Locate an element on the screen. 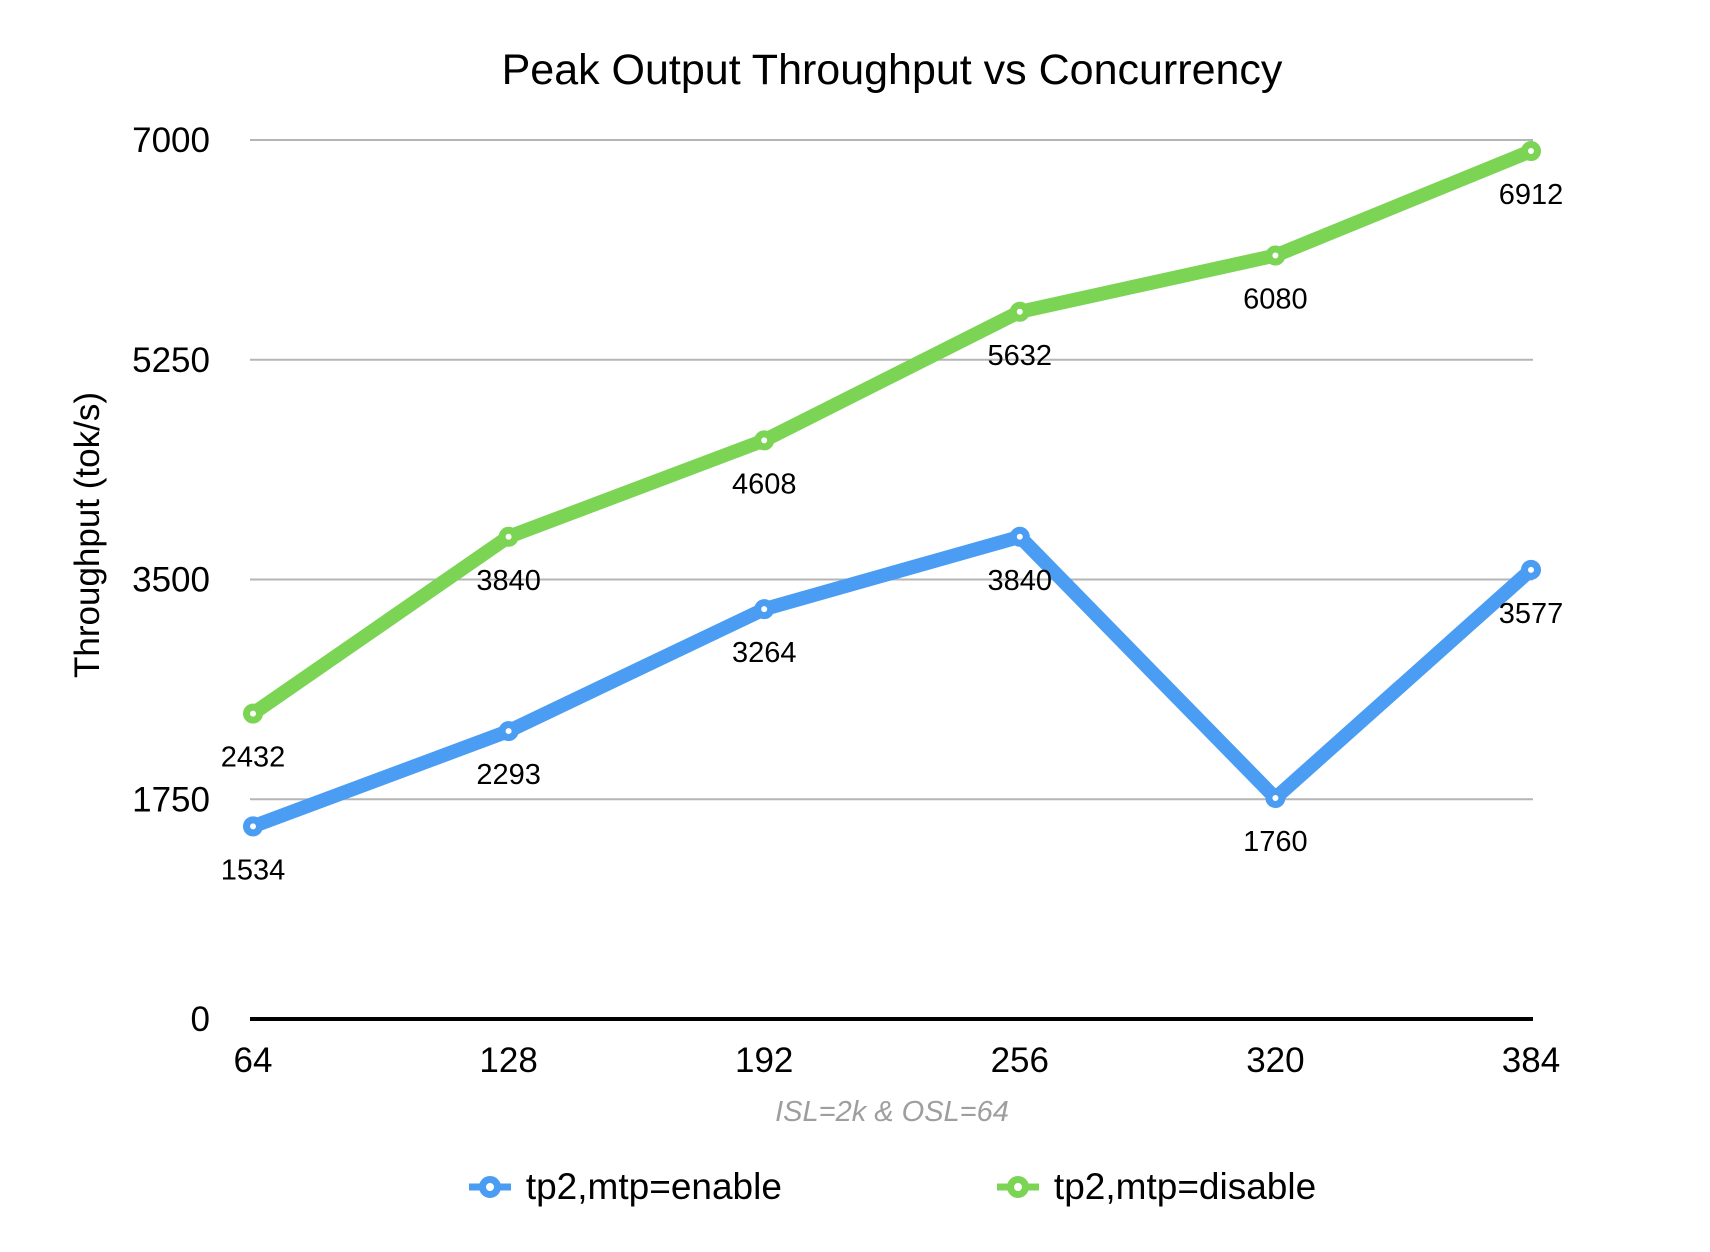 Image resolution: width=1710 pixels, height=1252 pixels. legend: tp2,mtp=enable tp2,mtp=disable is located at coordinates (892, 1187).